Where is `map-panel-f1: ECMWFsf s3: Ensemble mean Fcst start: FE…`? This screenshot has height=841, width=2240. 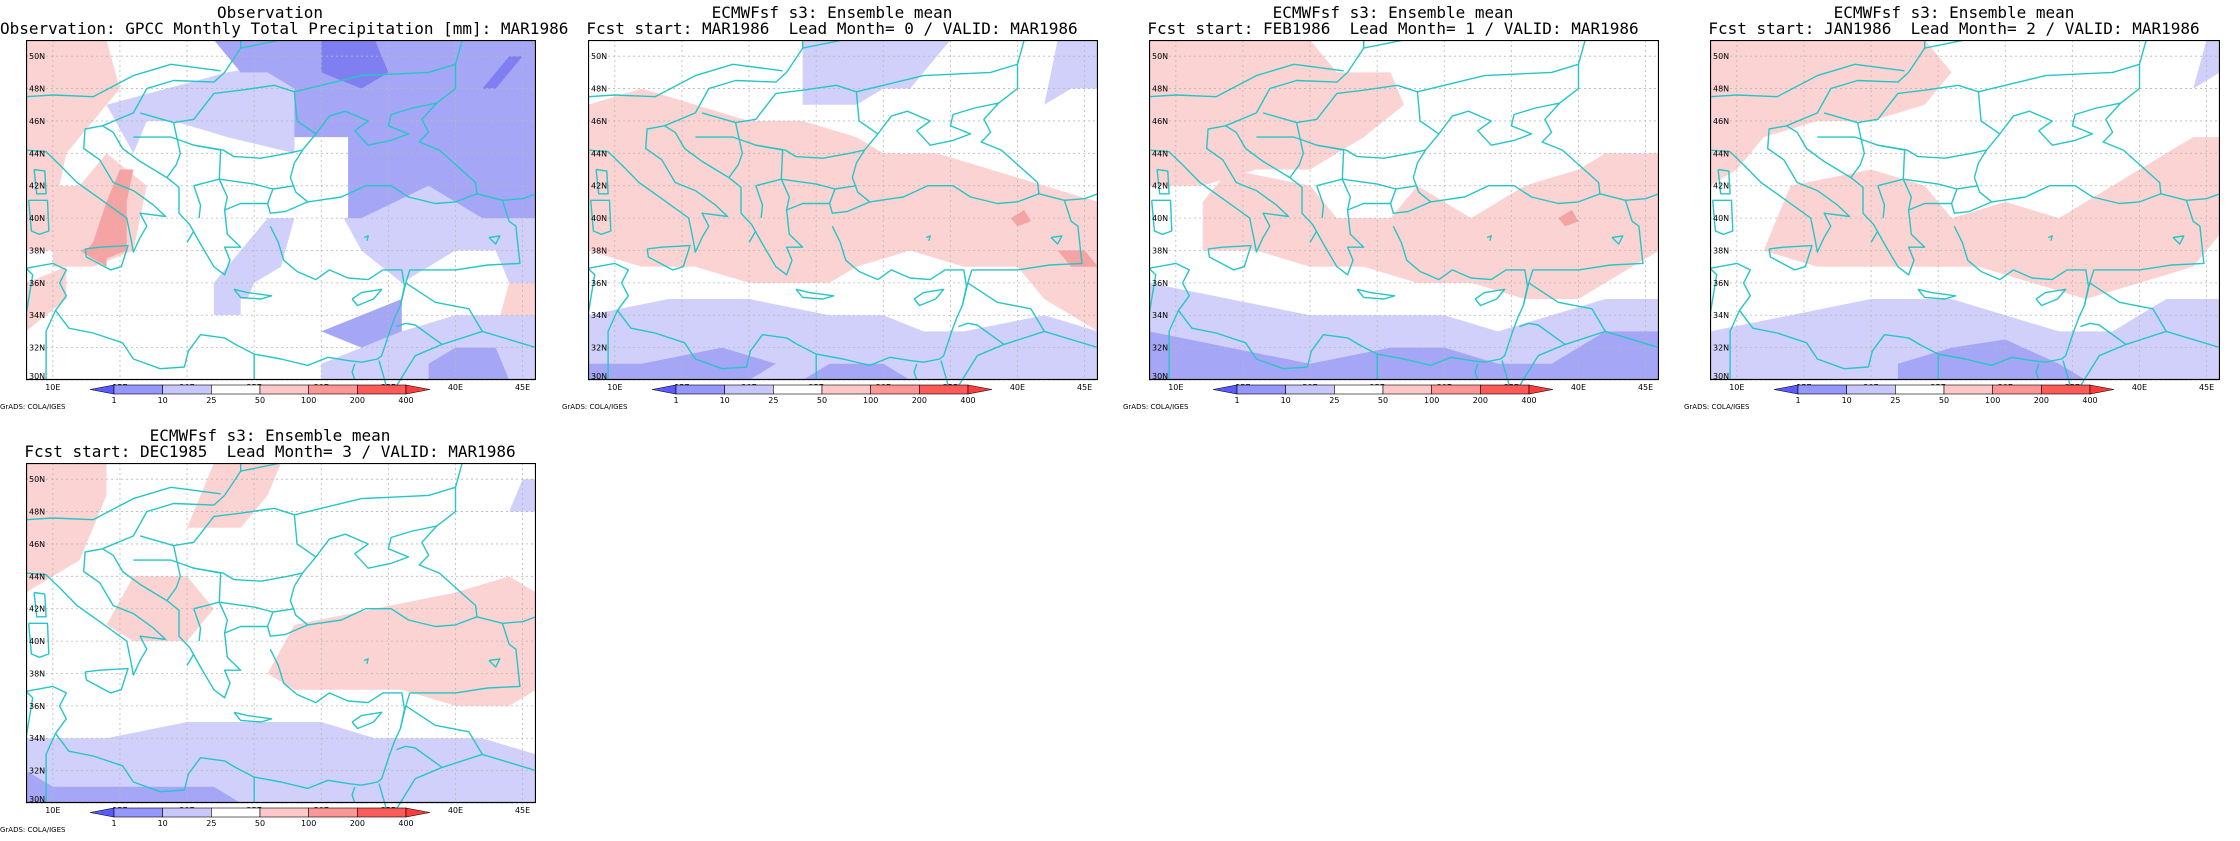
map-panel-f1: ECMWFsf s3: Ensemble mean Fcst start: FE… is located at coordinates (1393, 207).